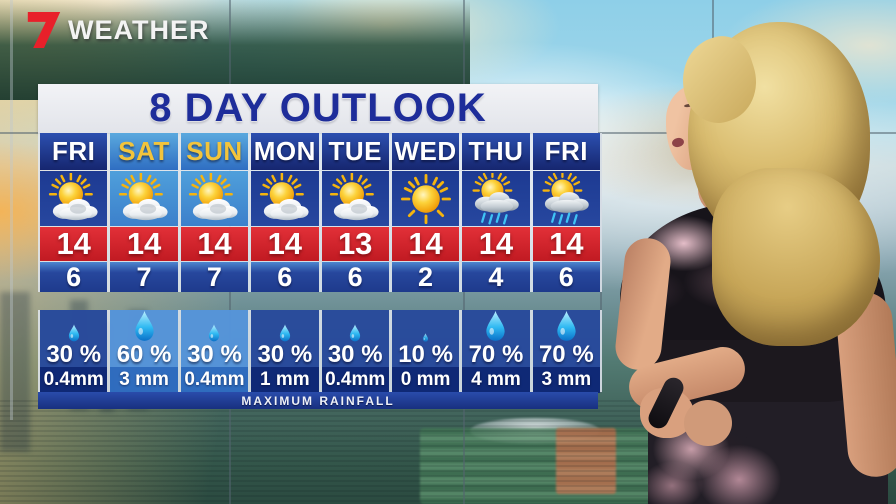 This screenshot has height=504, width=896. I want to click on day-header: TUE, so click(355, 151).